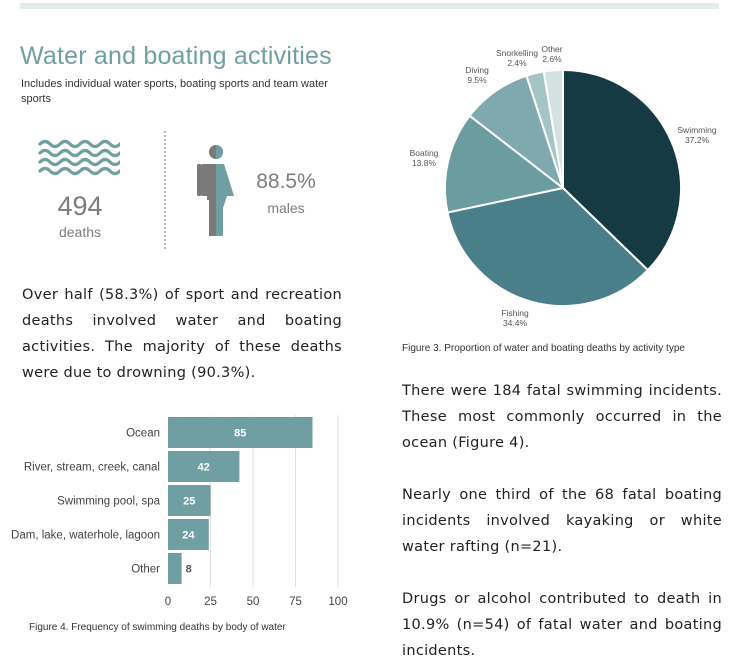 The width and height of the screenshot is (746, 671). Describe the element at coordinates (143, 434) in the screenshot. I see `category-label: Ocean` at that location.